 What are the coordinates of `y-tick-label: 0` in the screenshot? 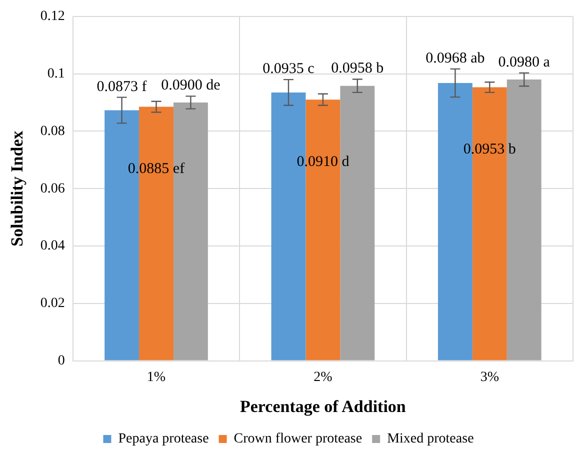 It's located at (61, 360).